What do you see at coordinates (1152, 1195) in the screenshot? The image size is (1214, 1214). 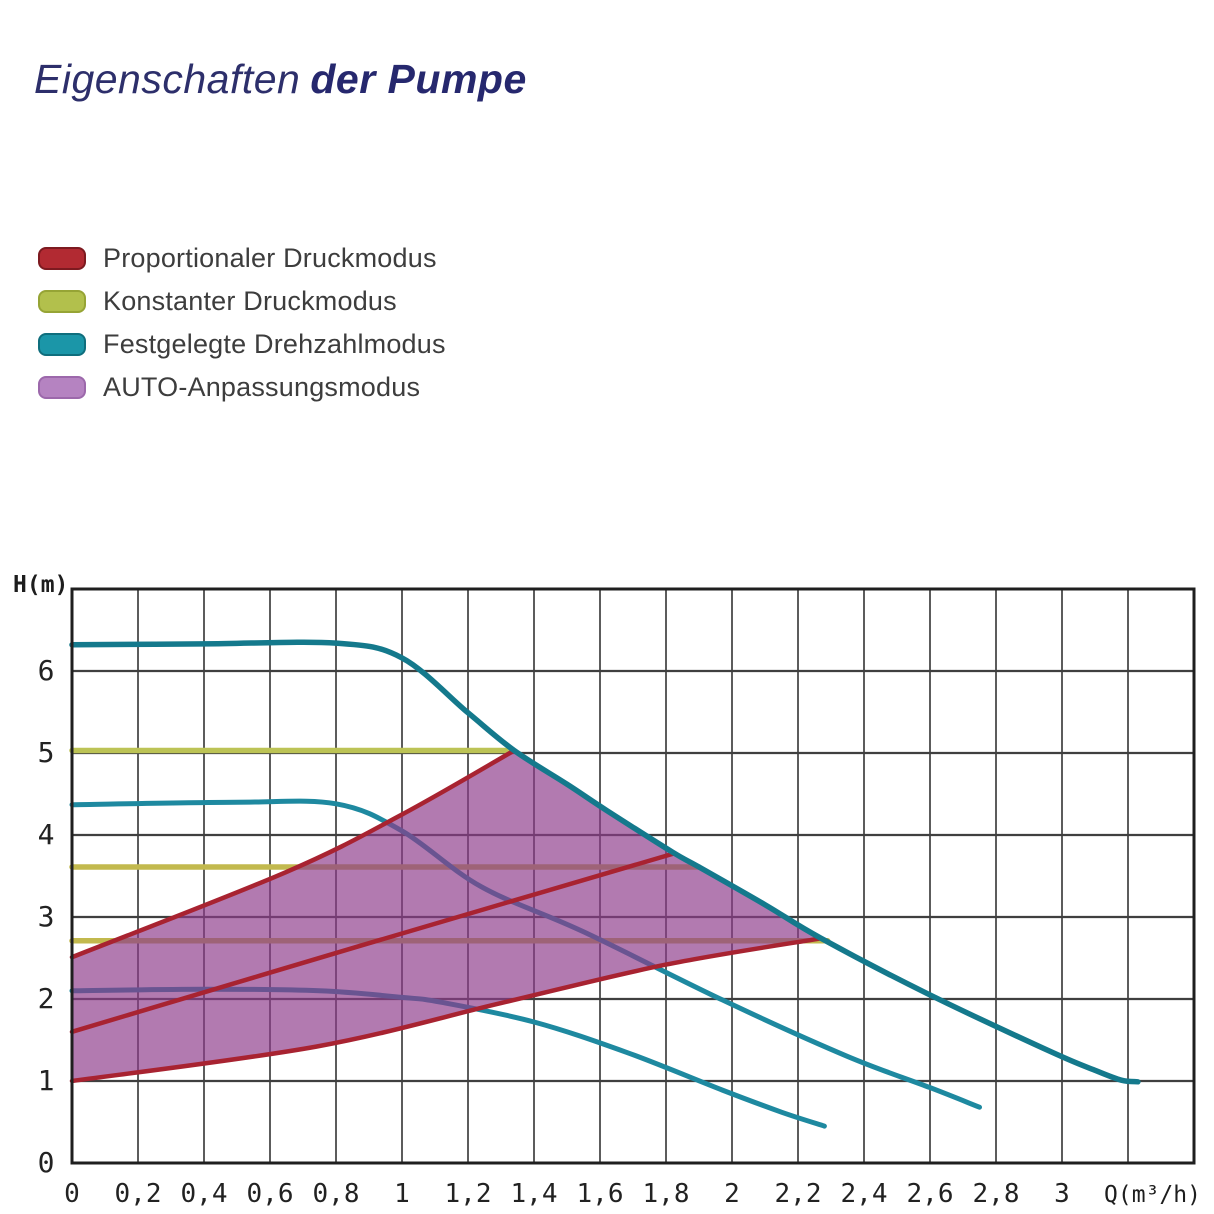 I see `x-axis-title: Q(m³/h)` at bounding box center [1152, 1195].